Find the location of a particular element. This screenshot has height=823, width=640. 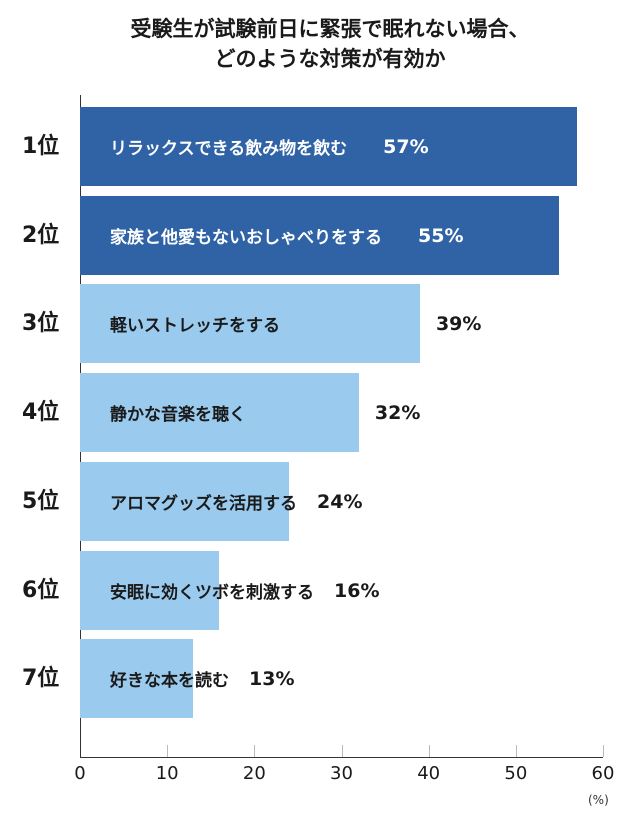

rank-label: 4位 is located at coordinates (41, 412).